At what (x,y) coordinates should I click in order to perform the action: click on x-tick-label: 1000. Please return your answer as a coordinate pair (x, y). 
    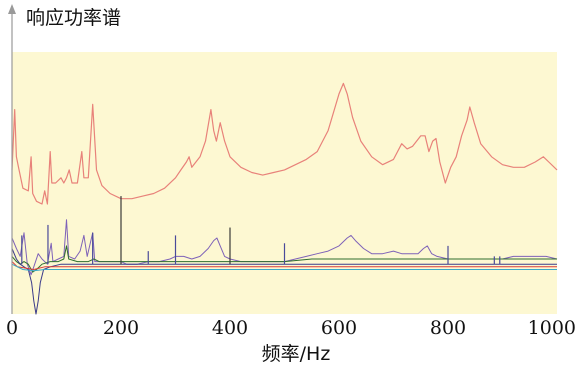
    Looking at the image, I should click on (552, 328).